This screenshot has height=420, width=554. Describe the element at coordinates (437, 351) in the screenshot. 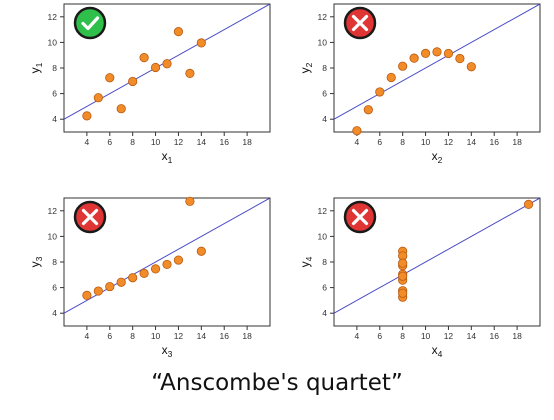

I see `x-axis-label: x4` at that location.